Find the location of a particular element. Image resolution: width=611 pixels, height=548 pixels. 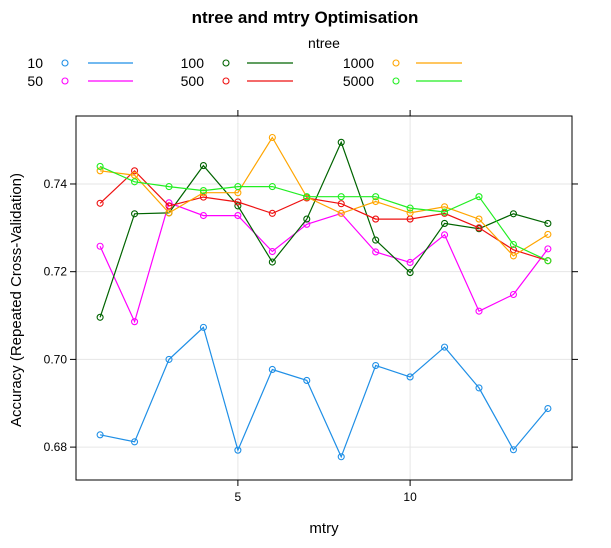

legend-label: 100 is located at coordinates (193, 63).